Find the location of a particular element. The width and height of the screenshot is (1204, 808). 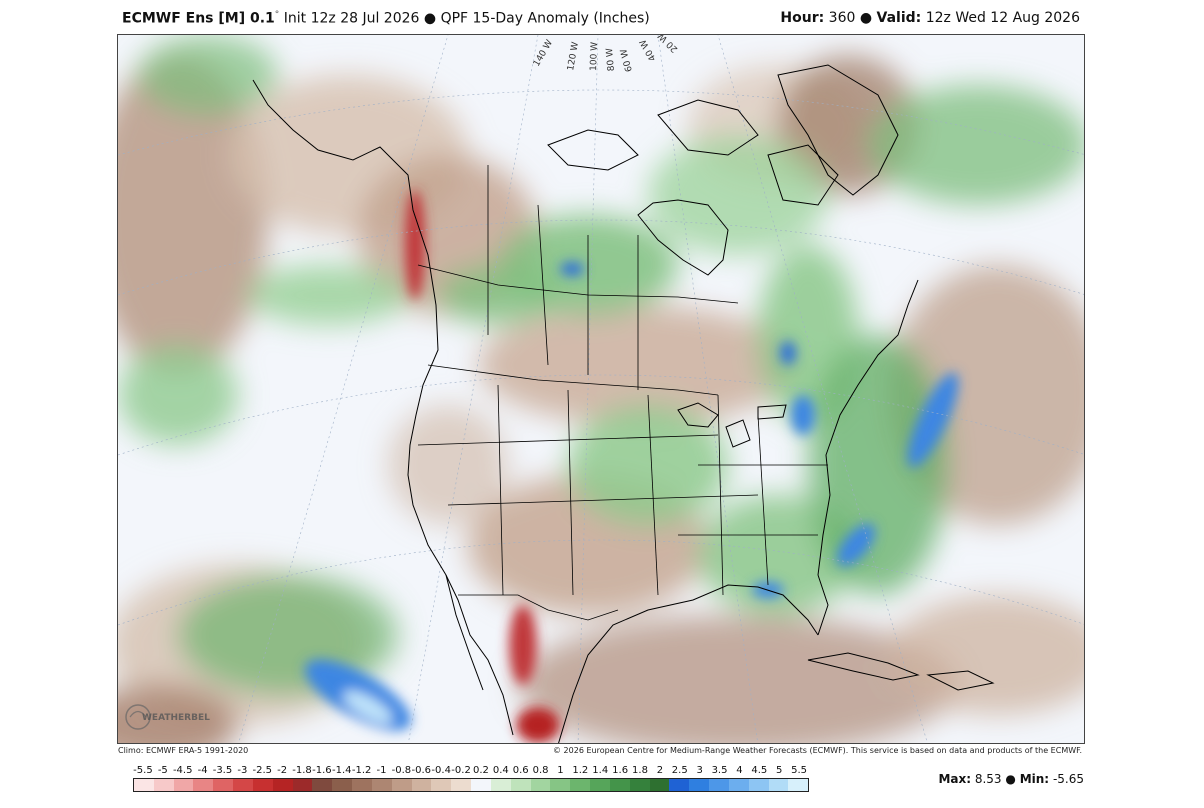

colorbar-label: 2 is located at coordinates (660, 770).